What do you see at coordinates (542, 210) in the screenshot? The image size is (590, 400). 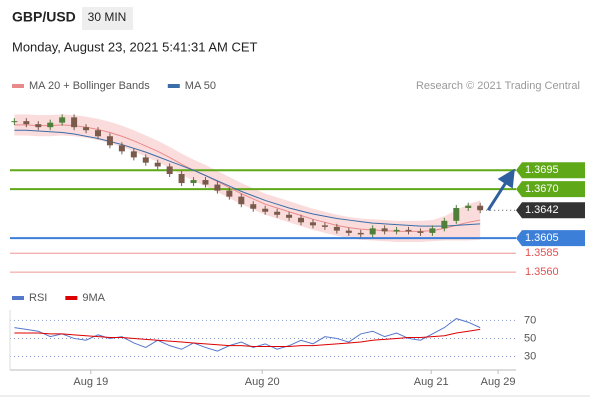 I see `last-price-label: 1.3642` at bounding box center [542, 210].